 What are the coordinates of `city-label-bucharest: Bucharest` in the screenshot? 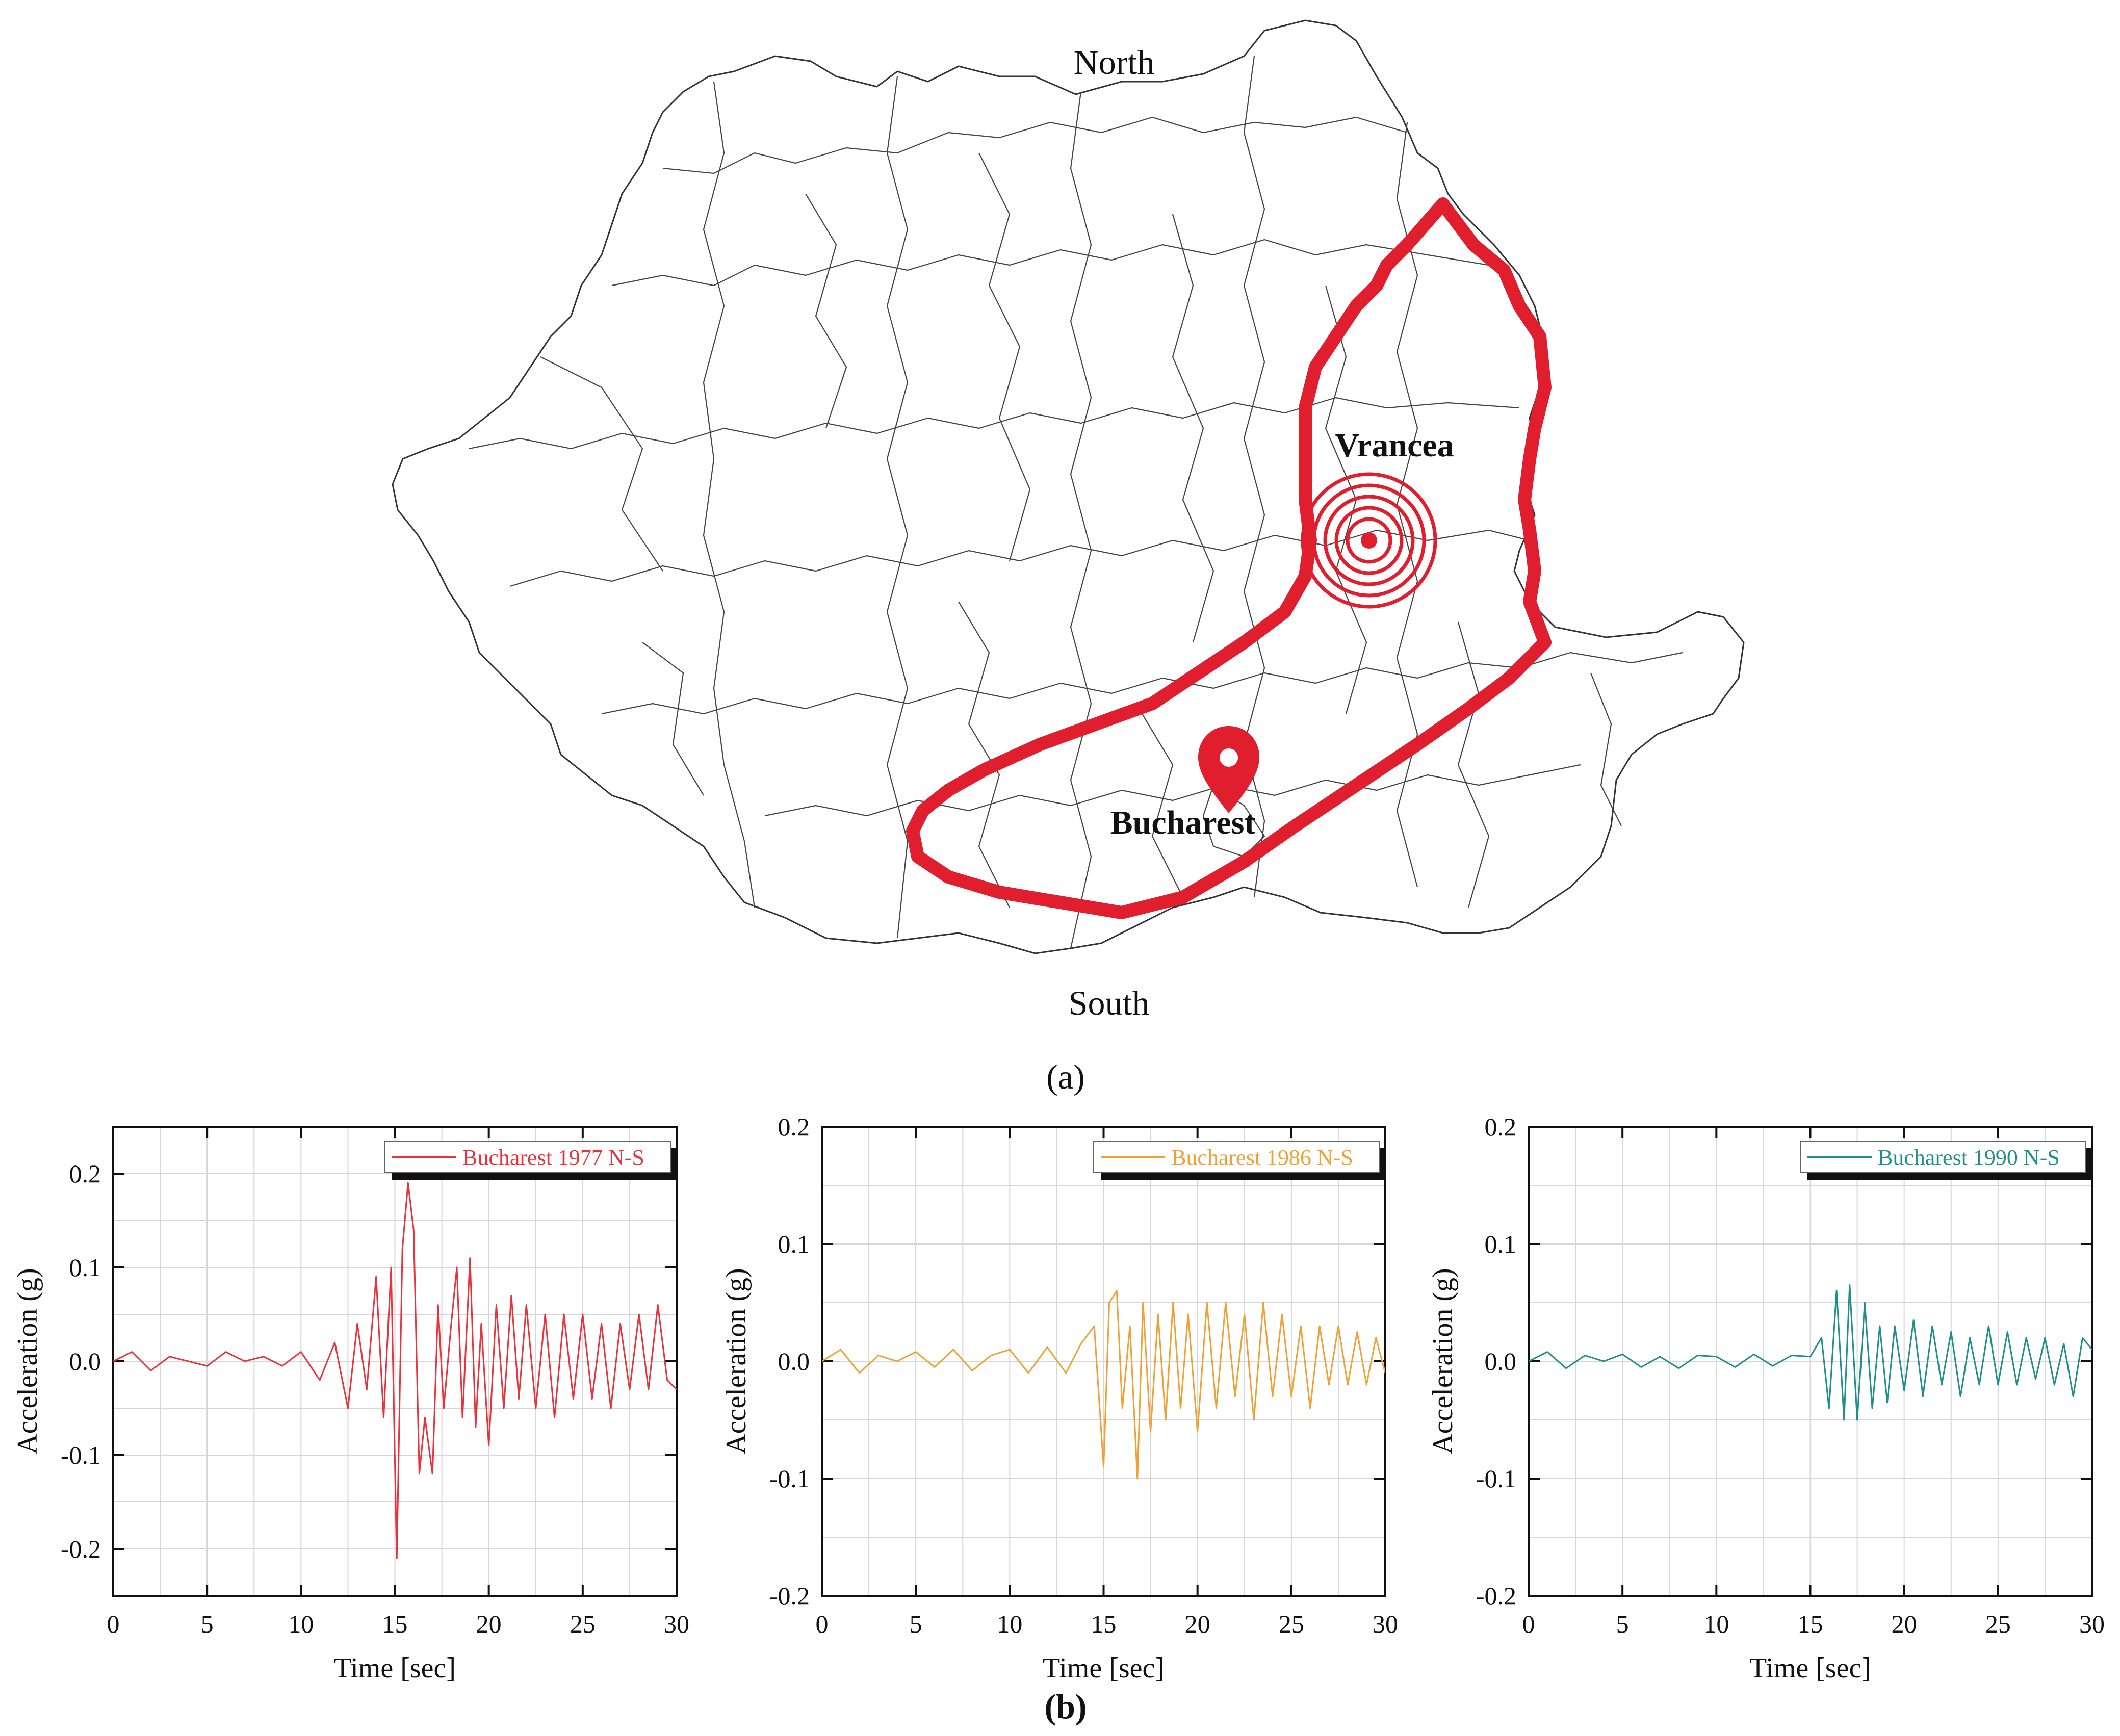 It's located at (1183, 823).